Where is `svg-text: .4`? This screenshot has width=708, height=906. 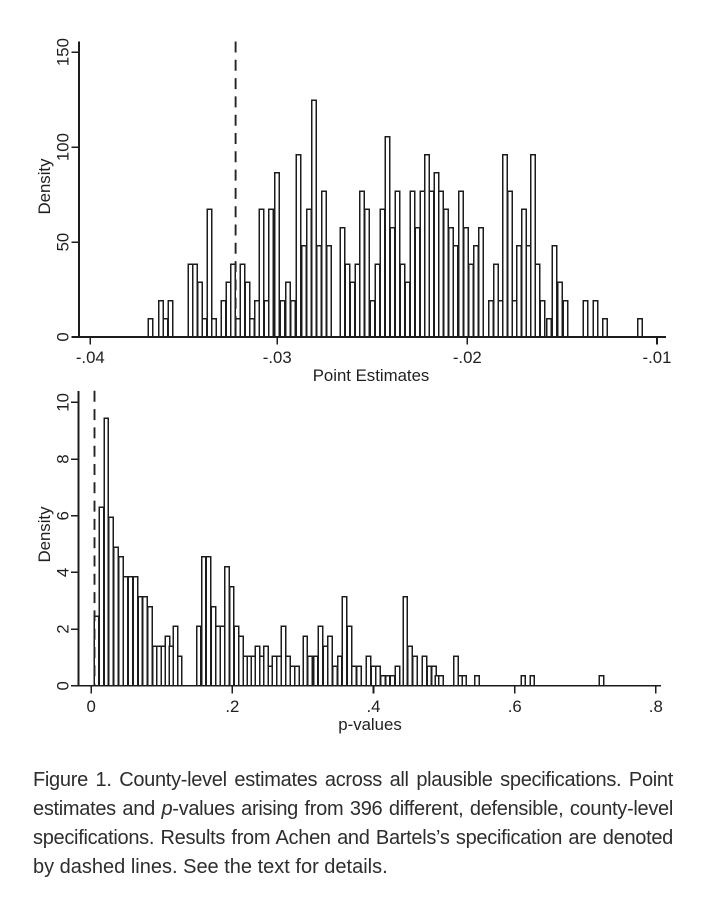
svg-text: .4 is located at coordinates (374, 706).